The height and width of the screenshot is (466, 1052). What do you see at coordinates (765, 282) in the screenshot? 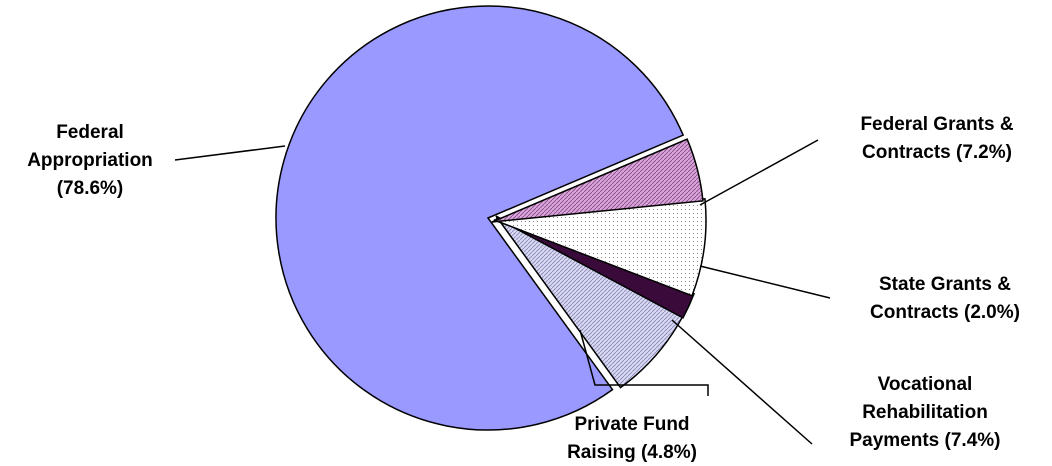
I see `leader-line-state-grants` at bounding box center [765, 282].